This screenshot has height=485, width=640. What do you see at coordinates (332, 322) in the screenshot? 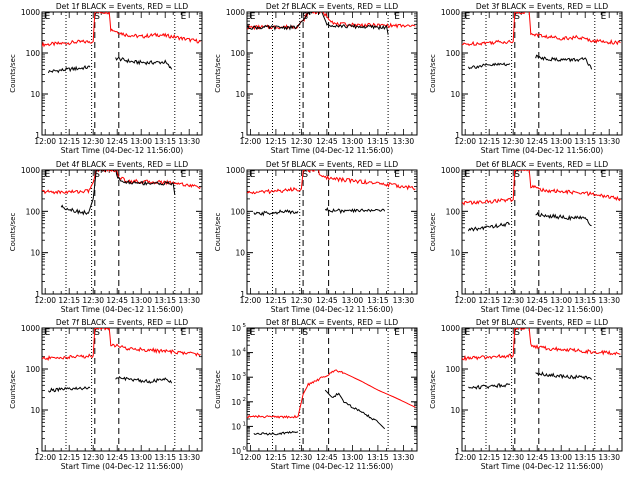
I see `plot-title: Det 8f BLACK = Events, RED = LLD` at bounding box center [332, 322].